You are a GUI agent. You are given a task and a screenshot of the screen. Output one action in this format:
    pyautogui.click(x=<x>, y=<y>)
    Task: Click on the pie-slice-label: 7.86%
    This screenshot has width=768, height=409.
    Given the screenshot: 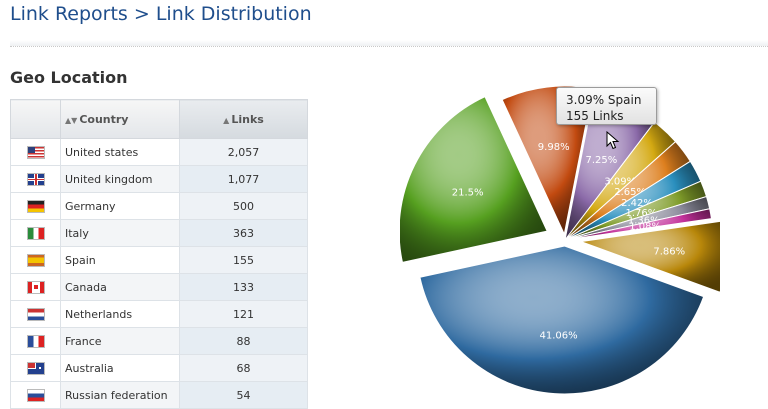 What is the action you would take?
    pyautogui.click(x=669, y=252)
    